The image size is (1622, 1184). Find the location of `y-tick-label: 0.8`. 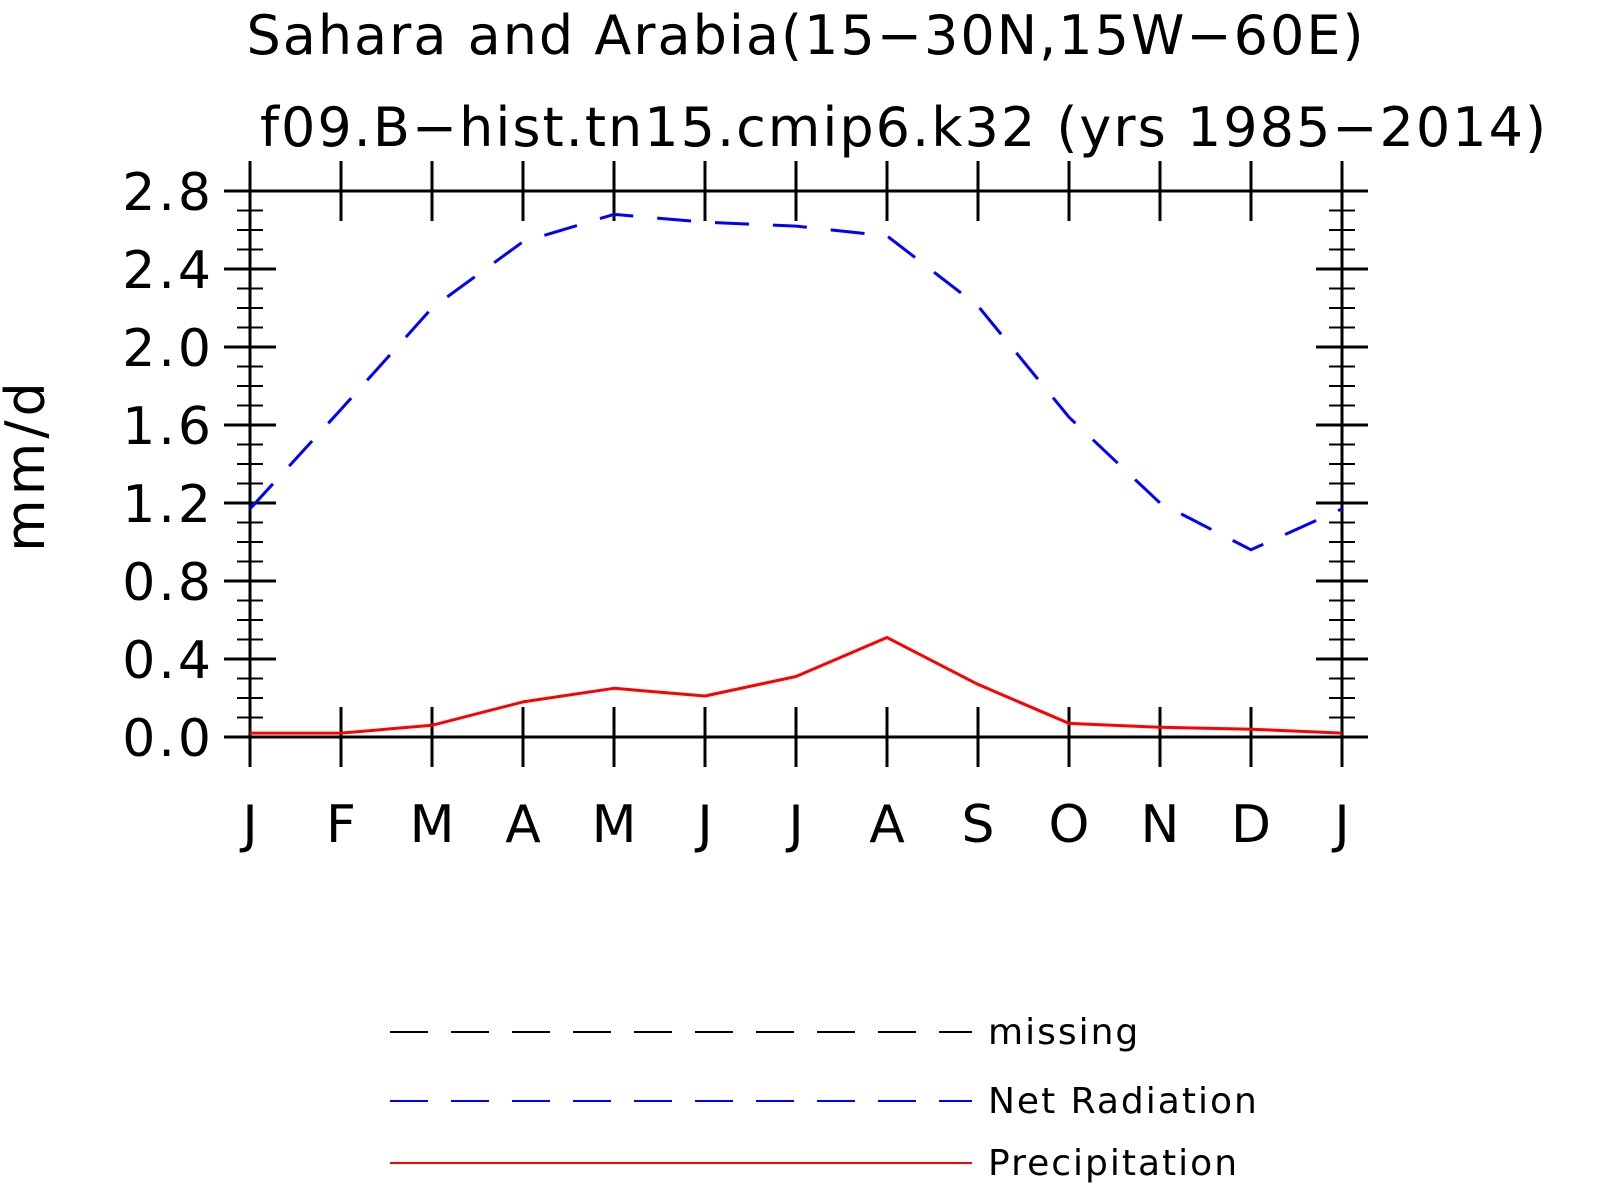

y-tick-label: 0.8 is located at coordinates (168, 583).